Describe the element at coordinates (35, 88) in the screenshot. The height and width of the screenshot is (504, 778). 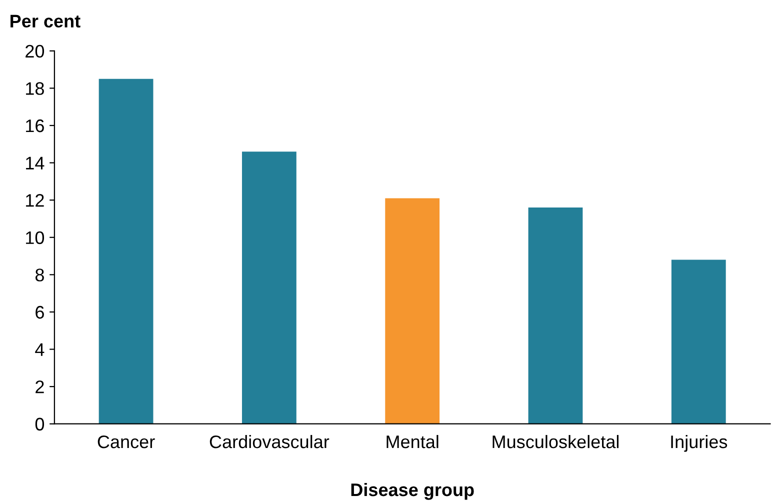
I see `y-tick-label: 18` at that location.